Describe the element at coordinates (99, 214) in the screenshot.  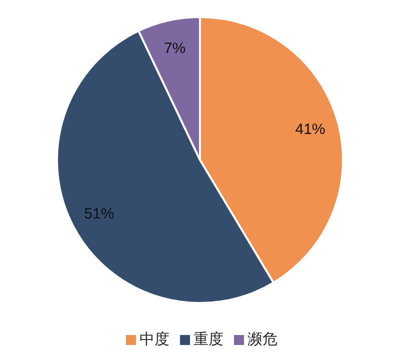
I see `data-label: 51%` at that location.